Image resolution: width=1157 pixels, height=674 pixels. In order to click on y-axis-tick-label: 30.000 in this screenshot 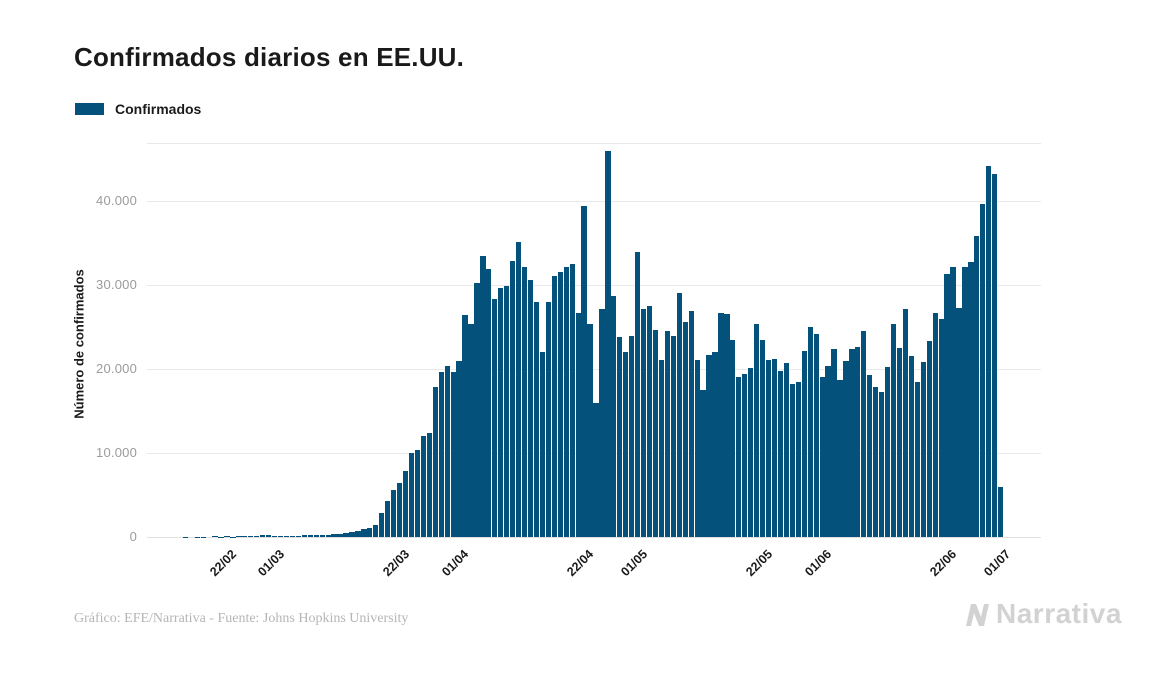, I will do `click(116, 284)`.